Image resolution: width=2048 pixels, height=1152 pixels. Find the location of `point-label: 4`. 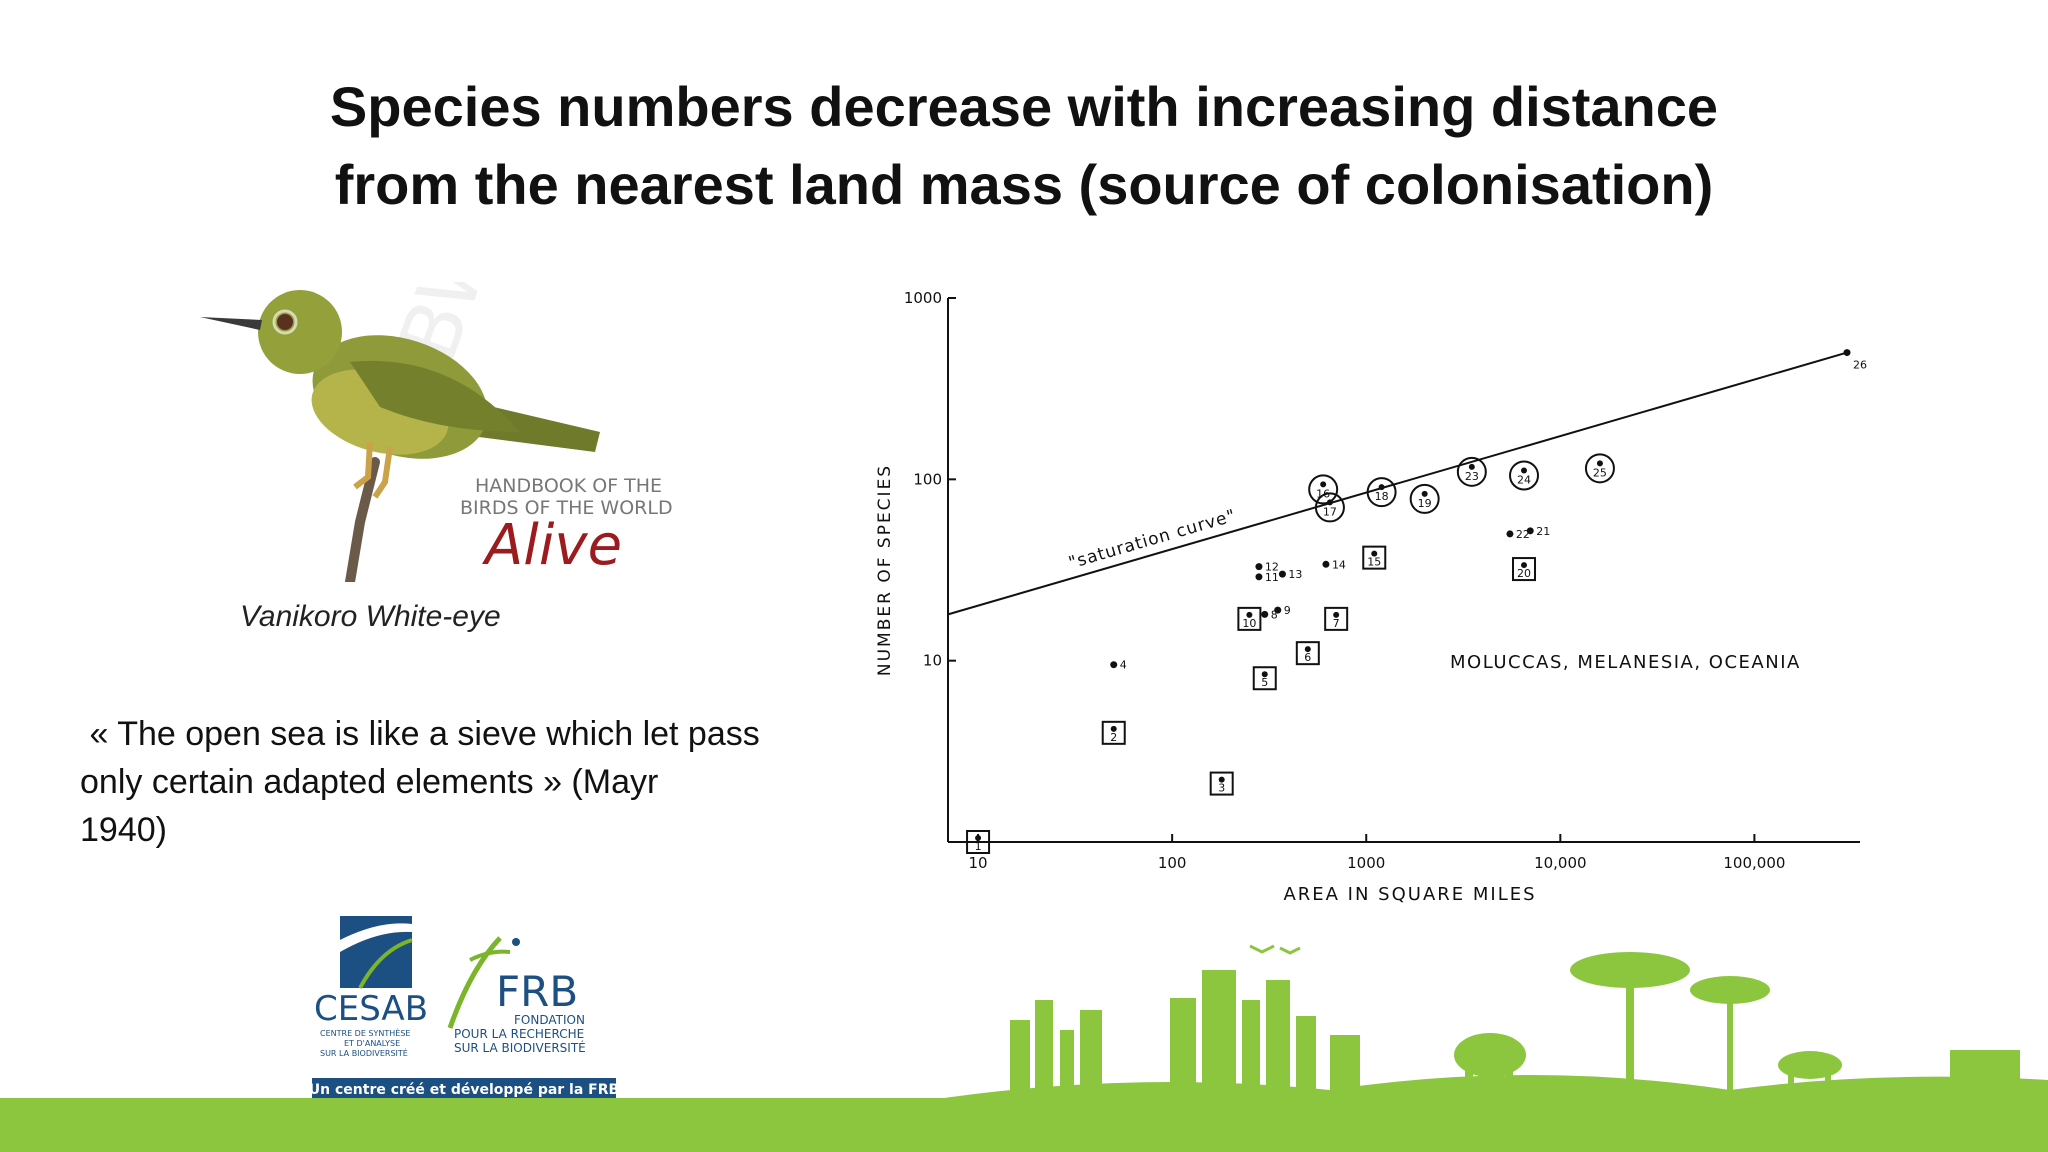

point-label: 4 is located at coordinates (1123, 665).